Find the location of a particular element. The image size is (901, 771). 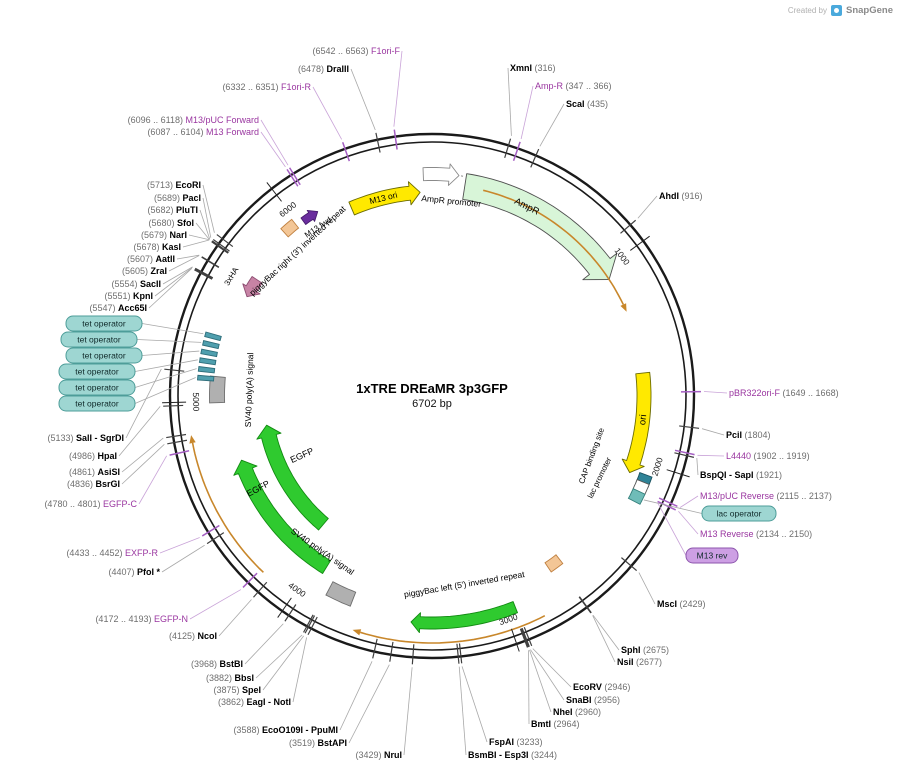

site-label-egfp-n: (4172 .. 4193) EGFP-N is located at coordinates (141, 619).